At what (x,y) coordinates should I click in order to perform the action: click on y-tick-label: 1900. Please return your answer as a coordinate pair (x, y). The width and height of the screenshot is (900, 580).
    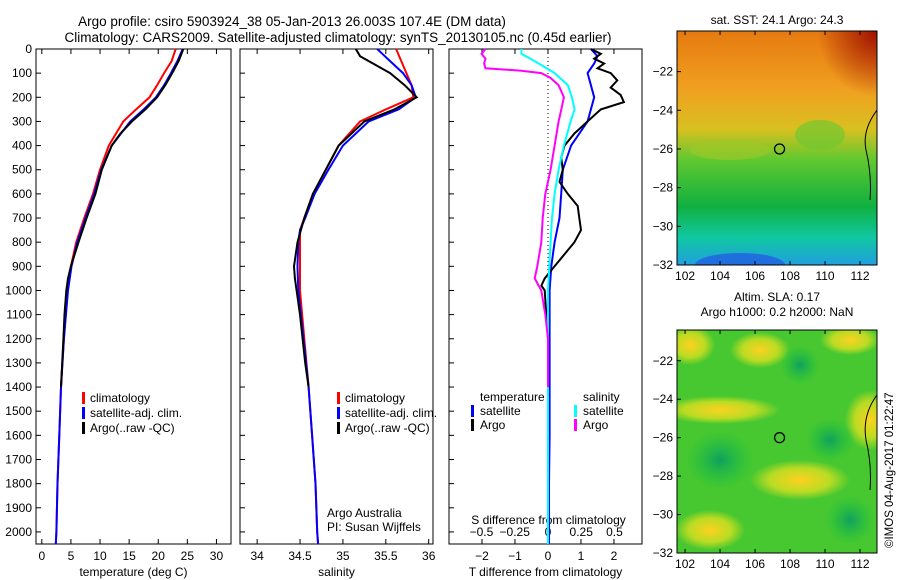
    Looking at the image, I should click on (18, 508).